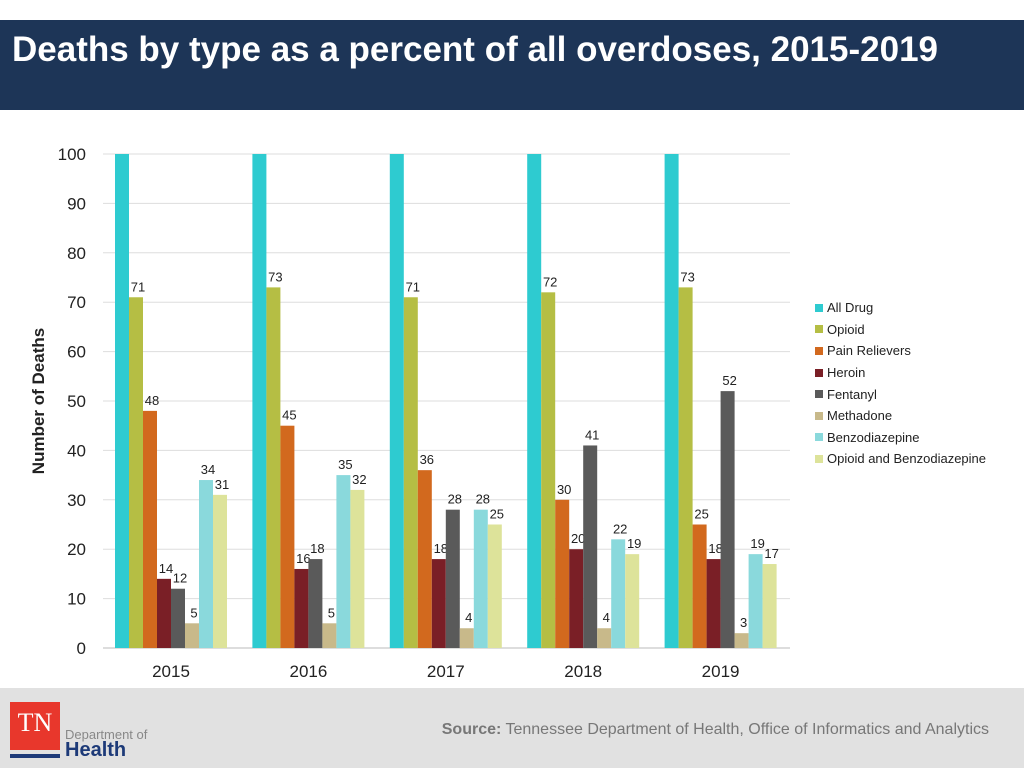 The width and height of the screenshot is (1024, 768). What do you see at coordinates (873, 437) in the screenshot?
I see `legend-label: Benzodiazepine` at bounding box center [873, 437].